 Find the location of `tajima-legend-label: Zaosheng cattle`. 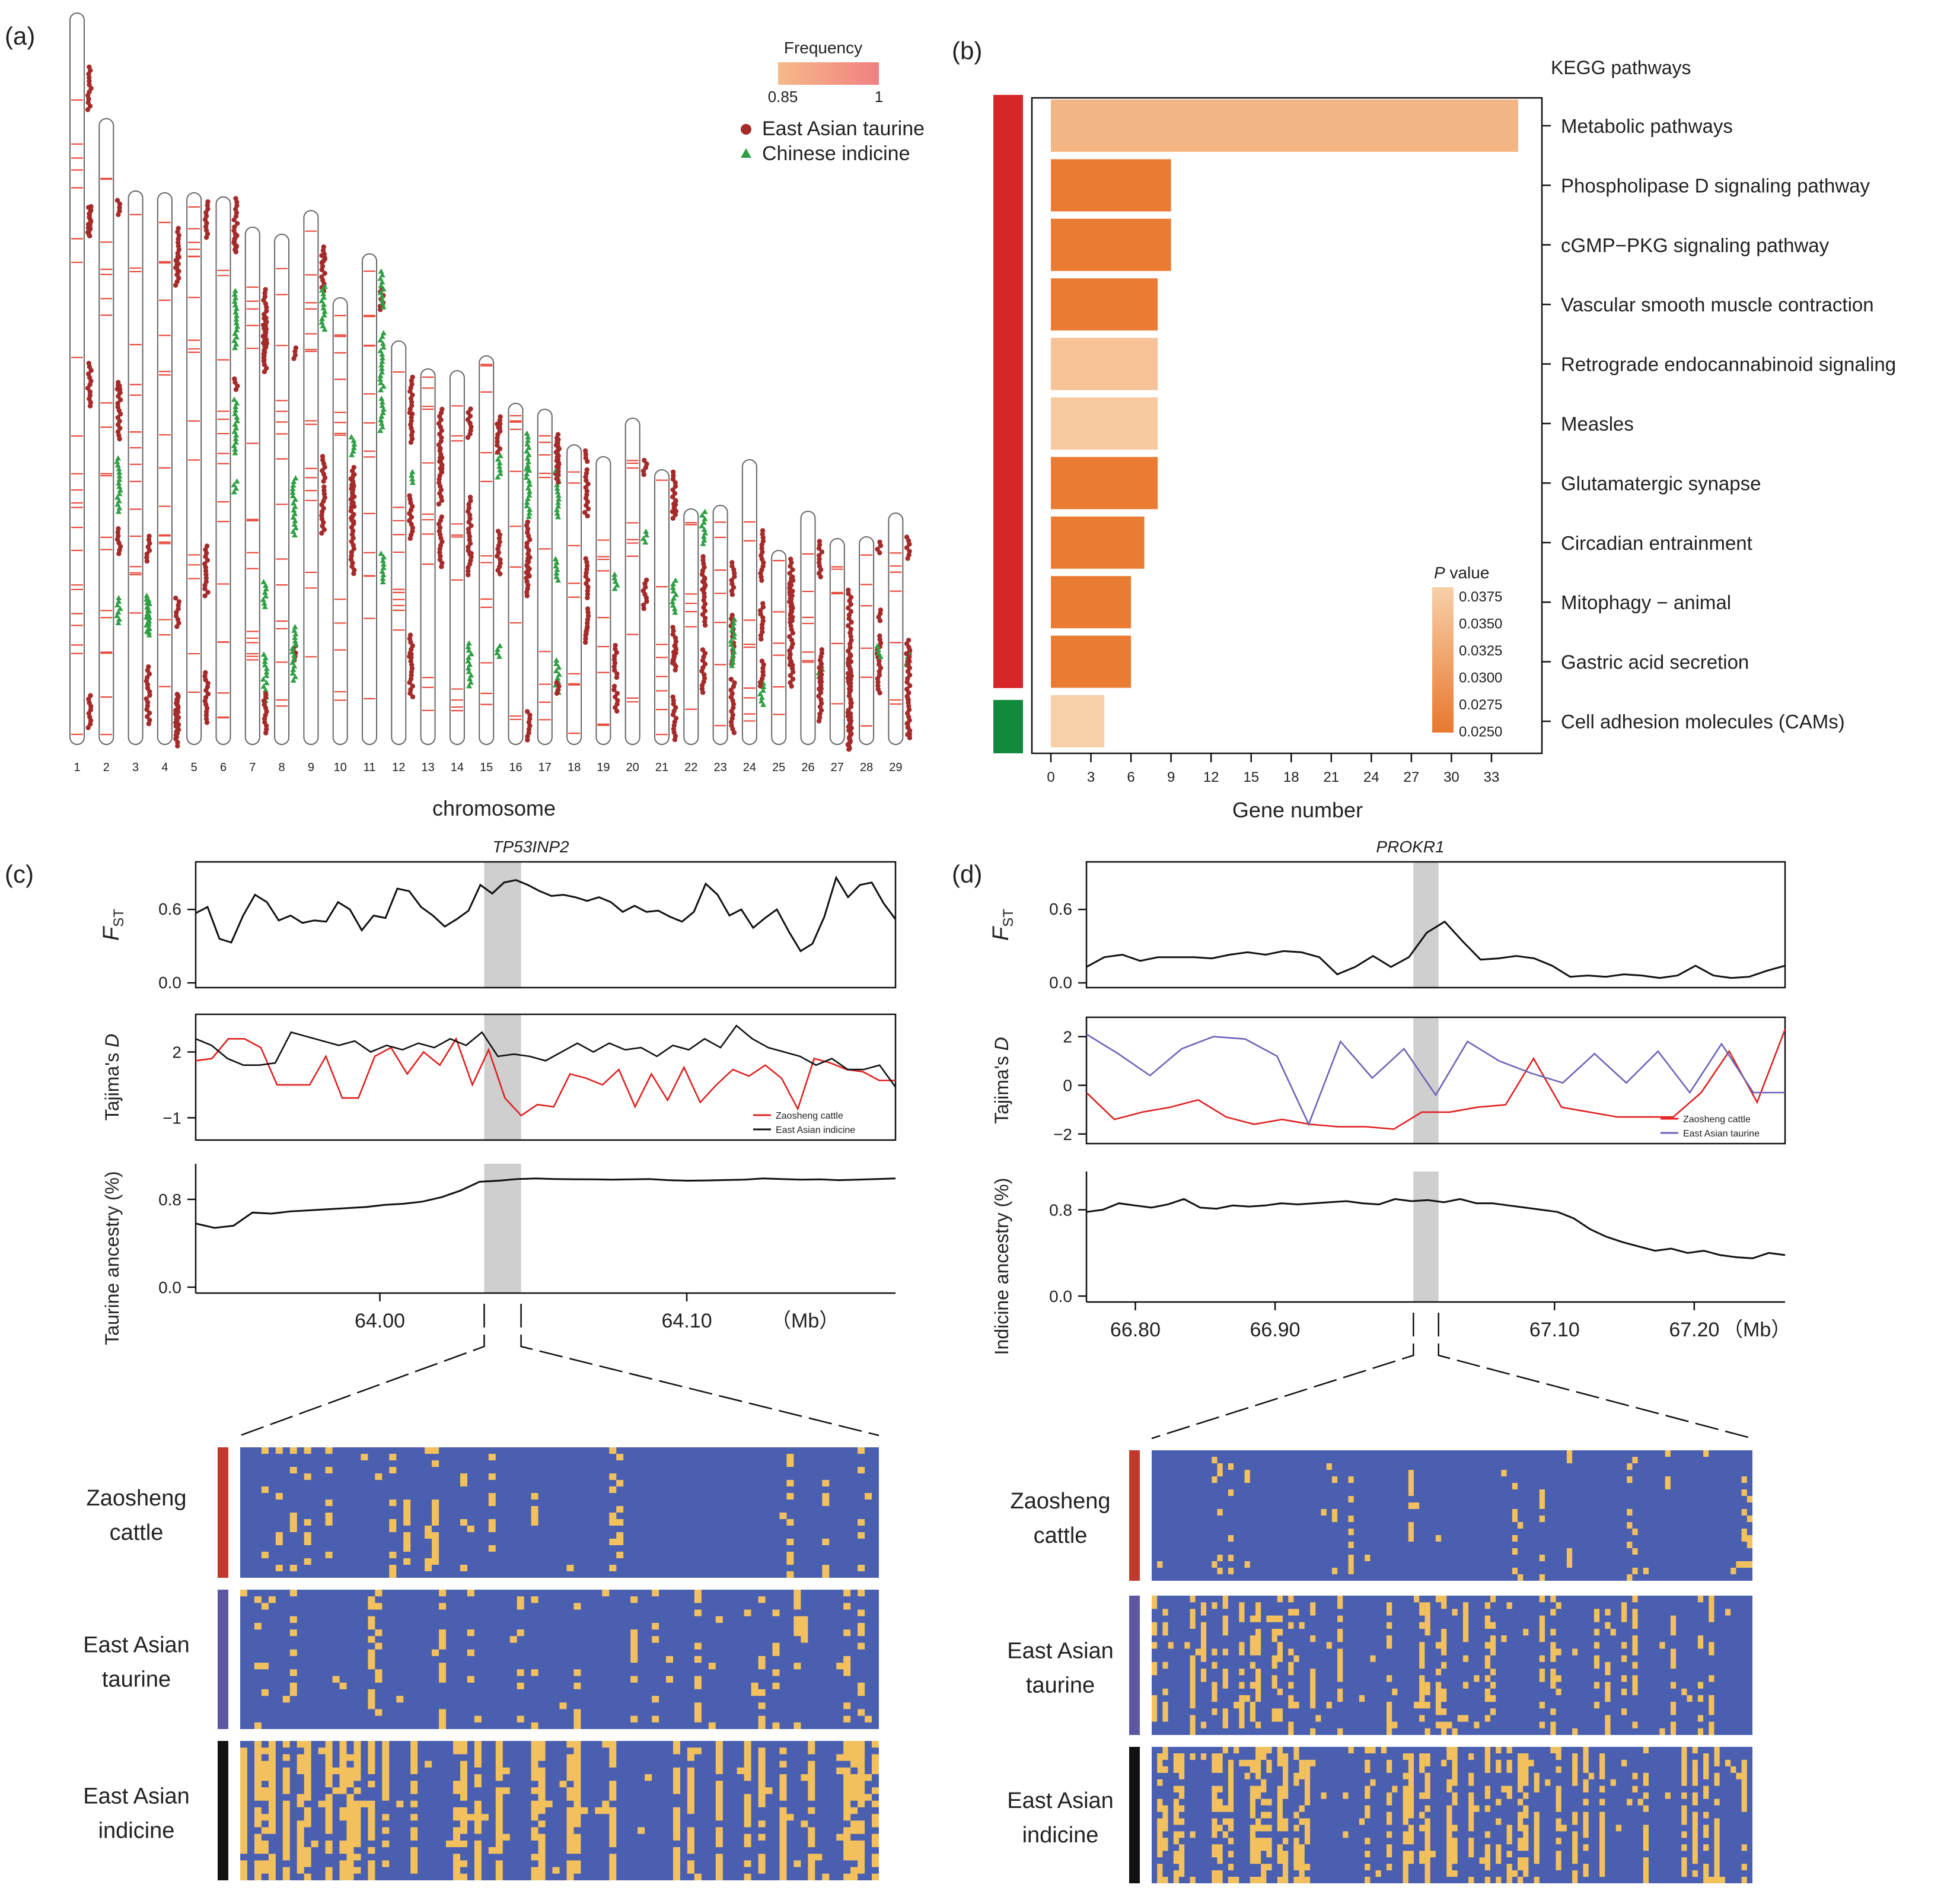

tajima-legend-label: Zaosheng cattle is located at coordinates (809, 1116).